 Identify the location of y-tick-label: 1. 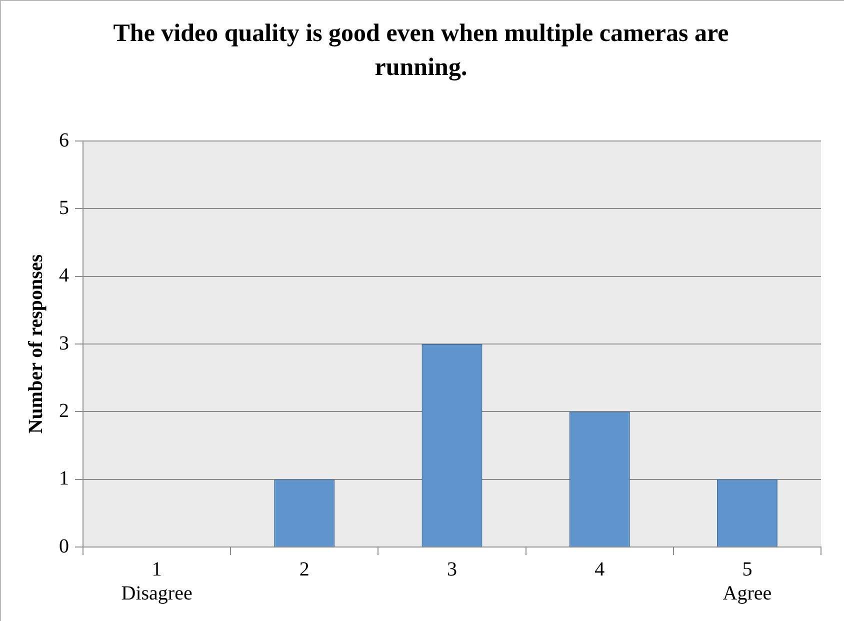
(64, 479).